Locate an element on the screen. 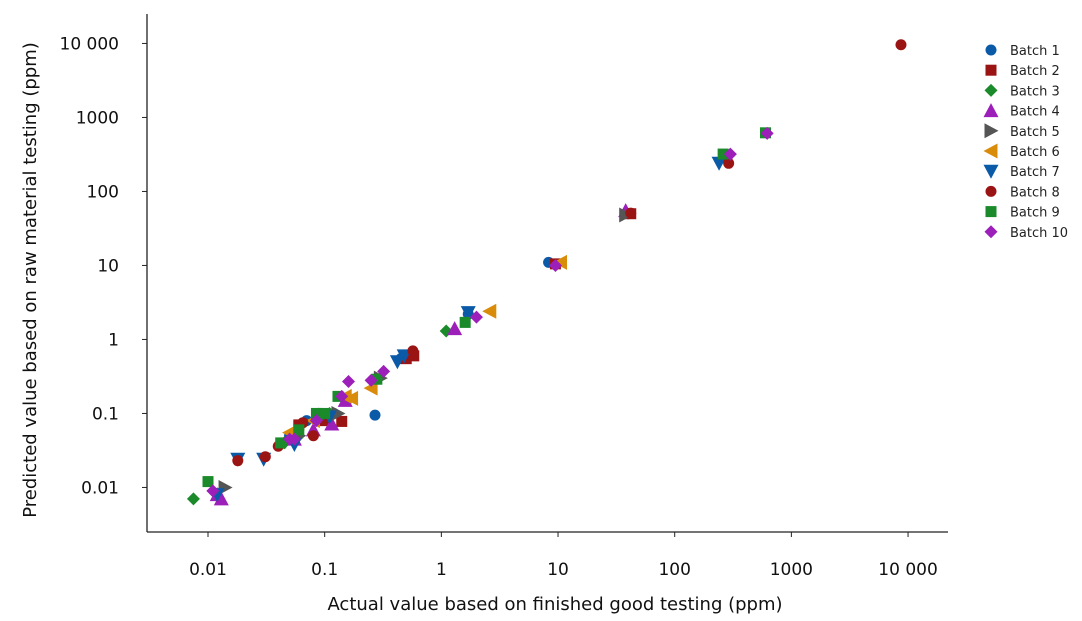 The image size is (1082, 621). y-tick-label: 10 000 is located at coordinates (89, 44).